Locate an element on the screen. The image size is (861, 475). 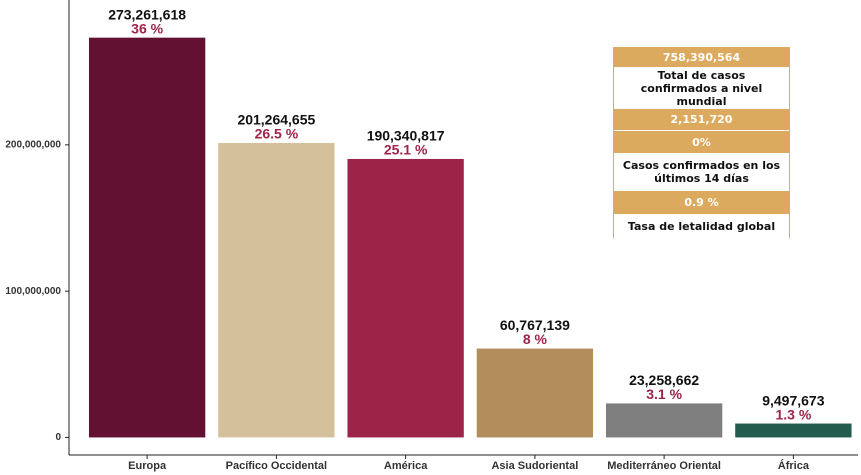
share-label: 1.3 % is located at coordinates (793, 414).